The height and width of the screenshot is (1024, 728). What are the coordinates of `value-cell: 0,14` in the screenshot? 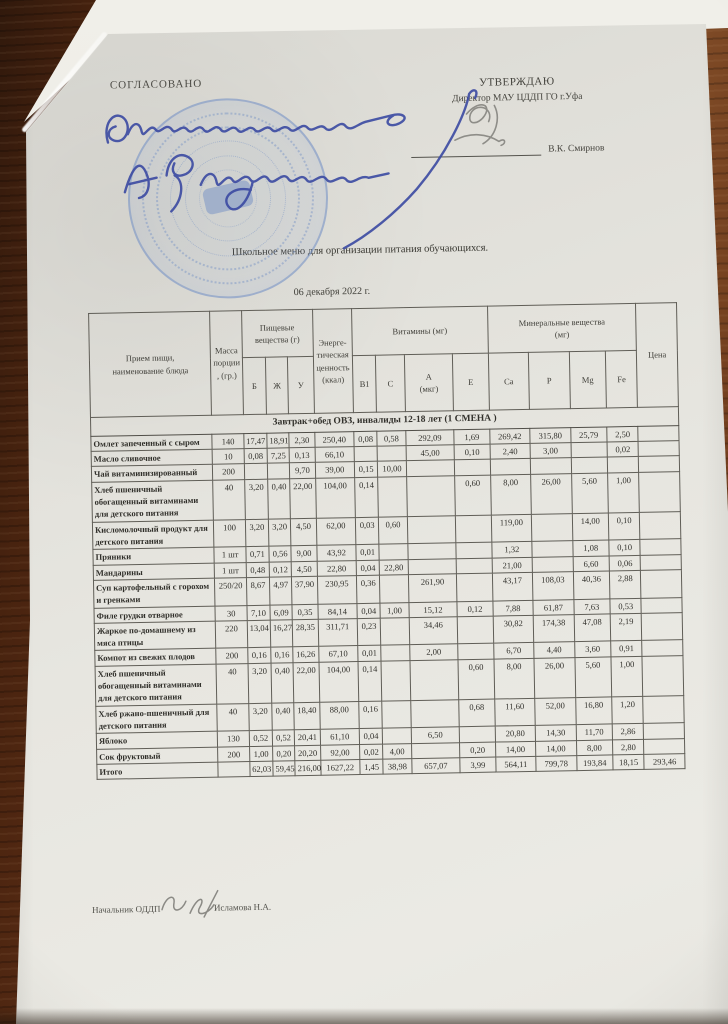 It's located at (370, 681).